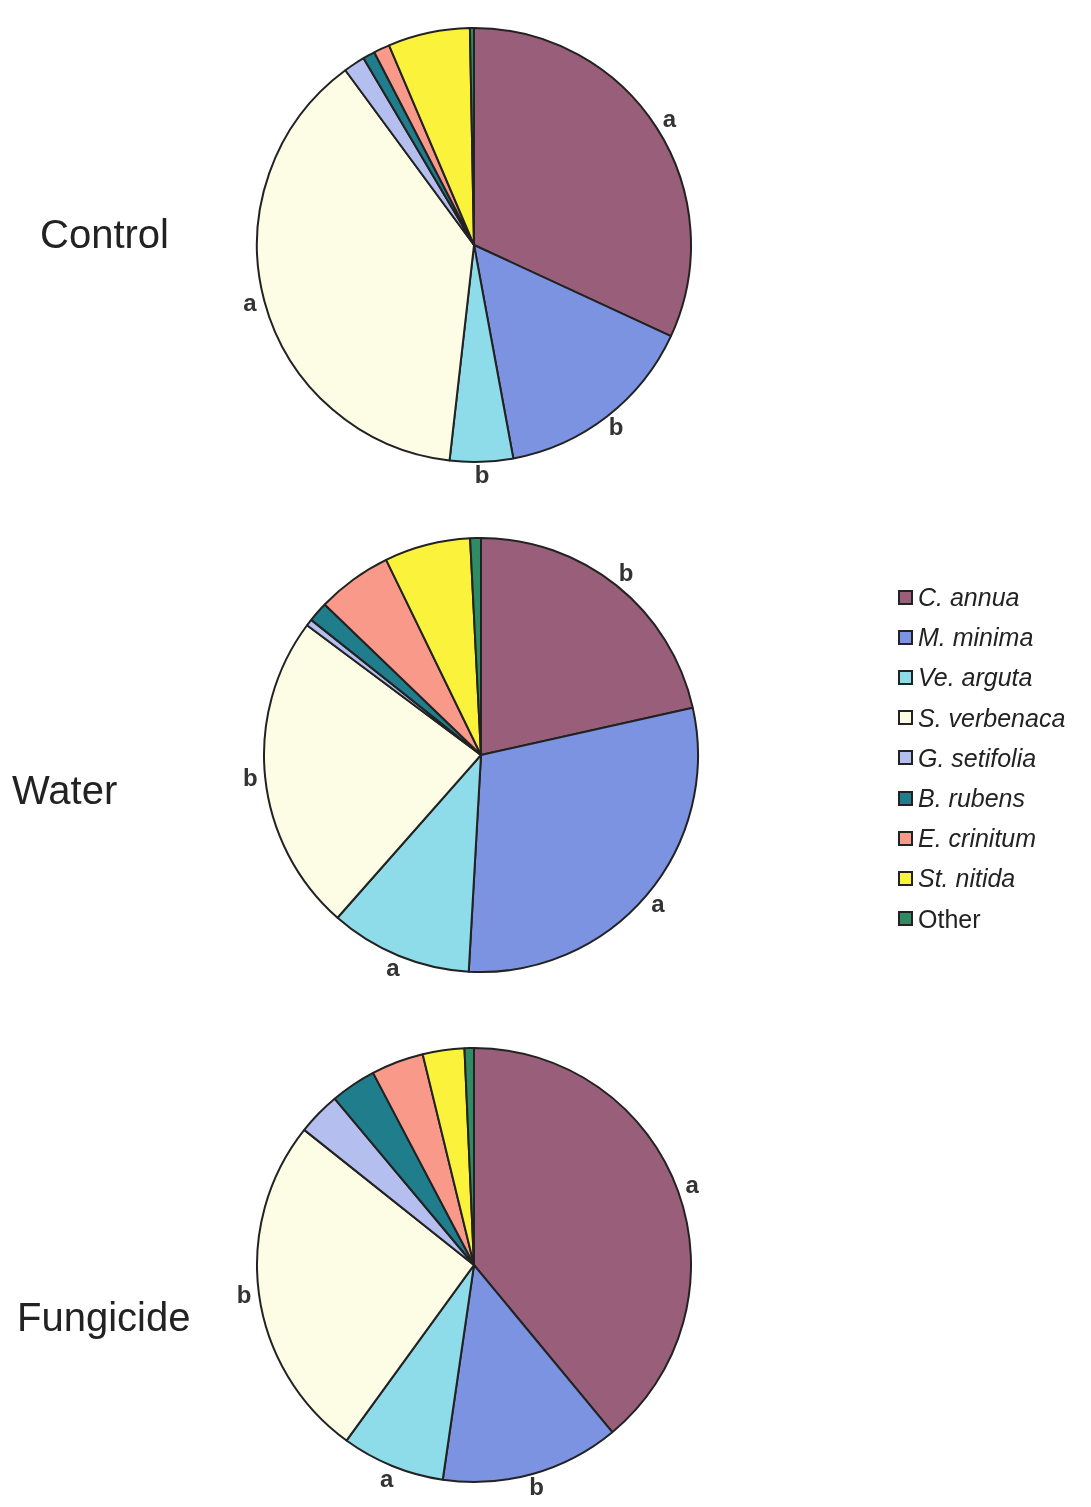 The image size is (1091, 1507). Describe the element at coordinates (65, 790) in the screenshot. I see `text: Water` at that location.